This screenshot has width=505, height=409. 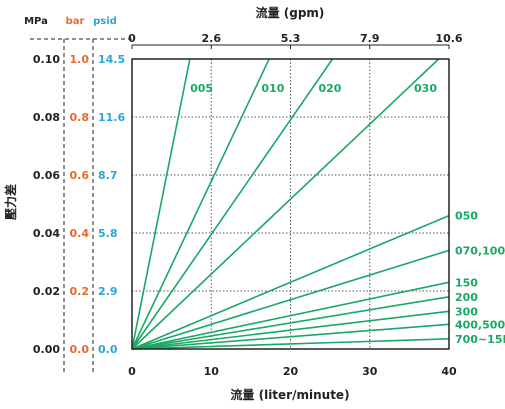 What do you see at coordinates (480, 324) in the screenshot?
I see `series-label-400,500: 400,500` at bounding box center [480, 324].